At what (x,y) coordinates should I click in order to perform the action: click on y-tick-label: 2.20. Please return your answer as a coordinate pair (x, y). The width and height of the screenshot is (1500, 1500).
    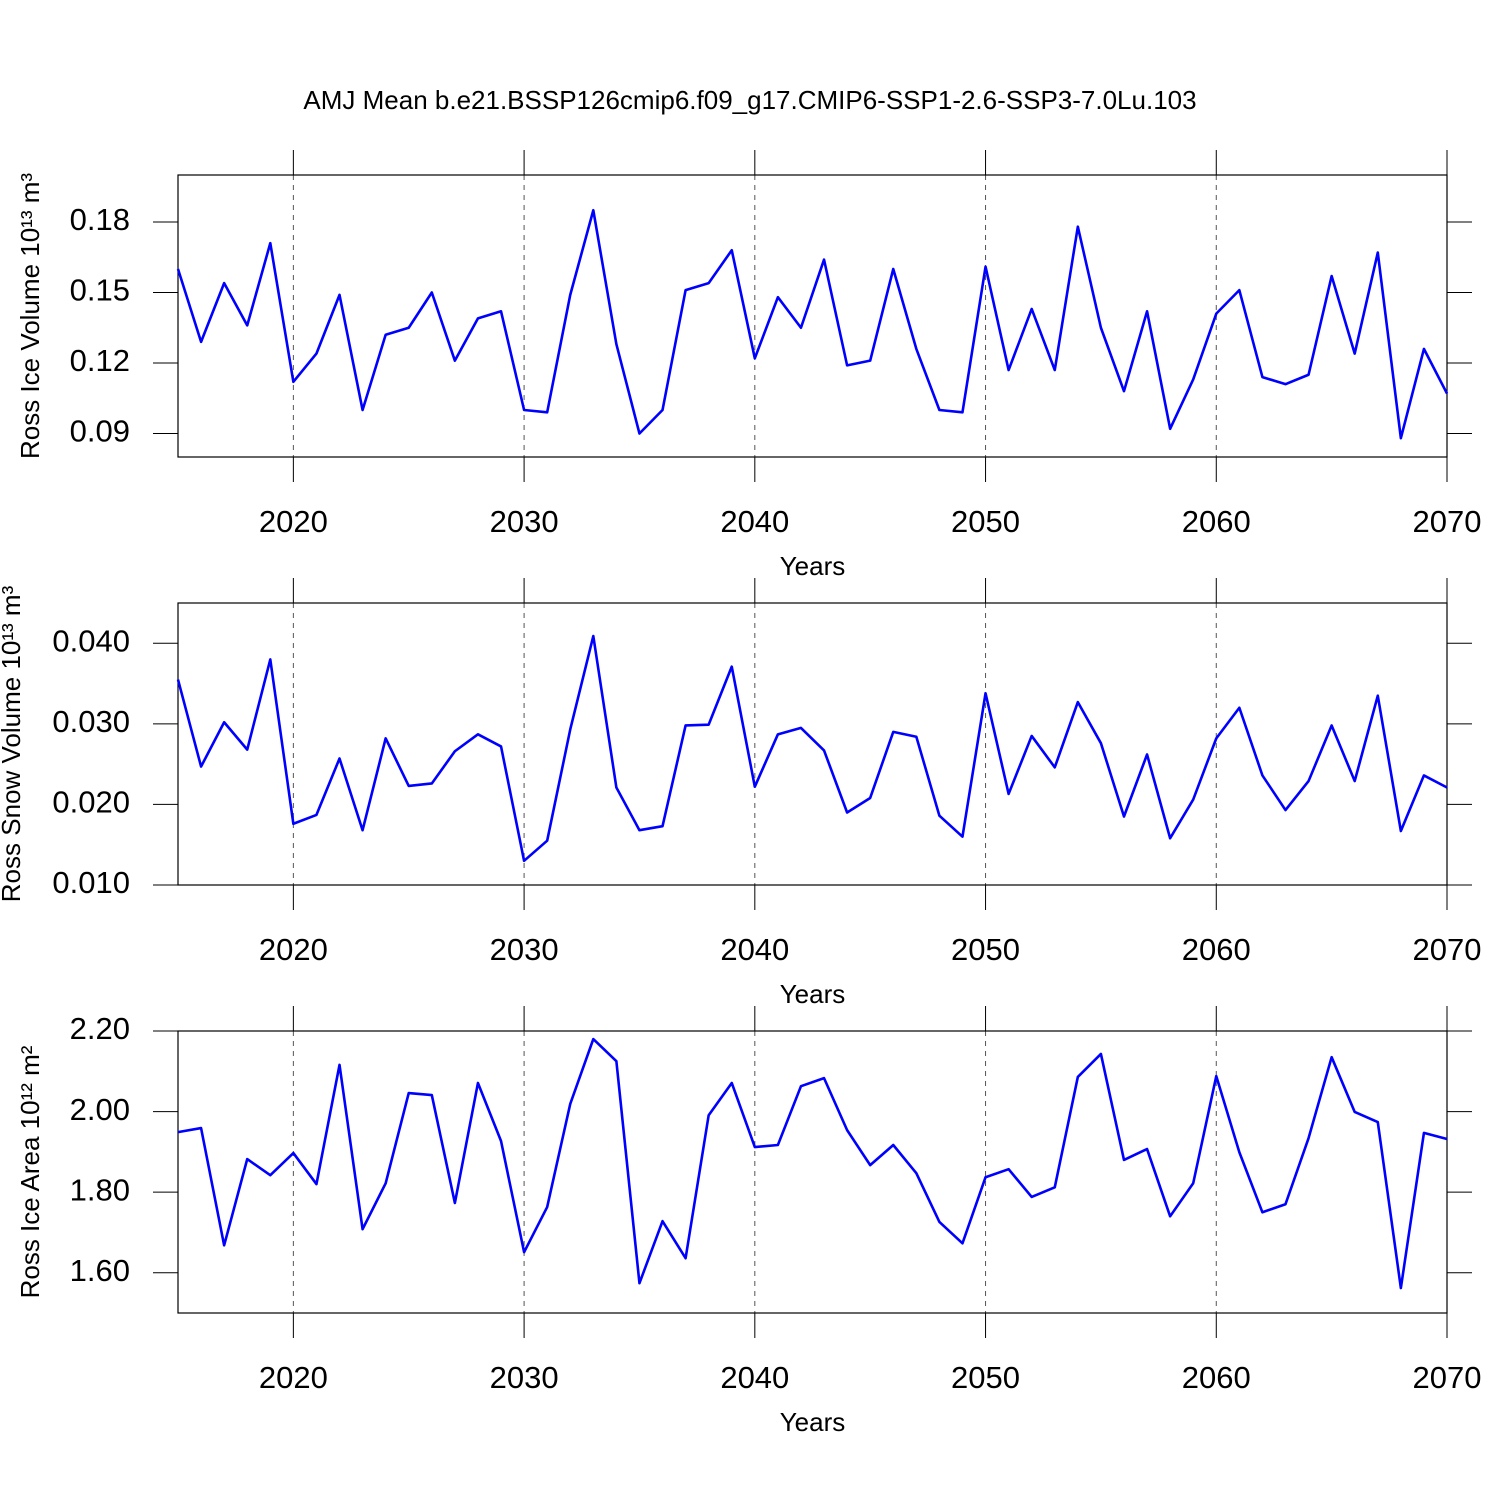
    Looking at the image, I should click on (100, 1028).